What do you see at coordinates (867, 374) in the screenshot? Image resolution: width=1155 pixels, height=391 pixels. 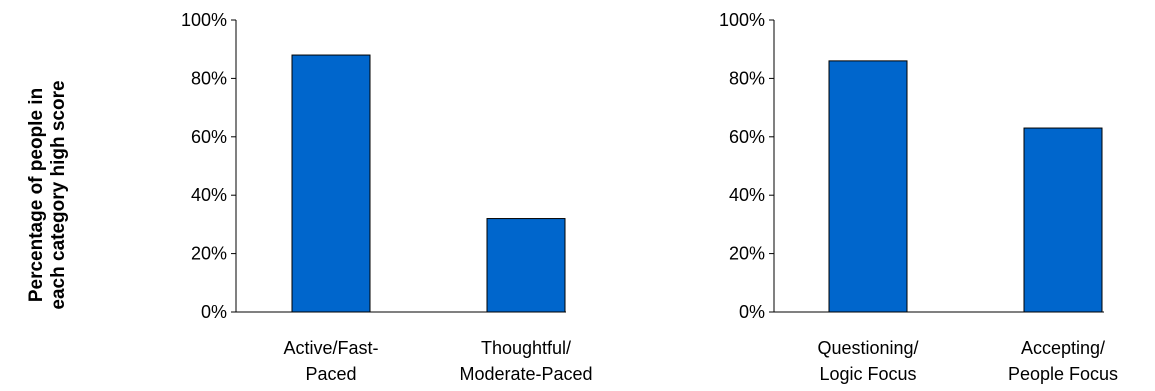 I see `x-category-label: Logic Focus` at bounding box center [867, 374].